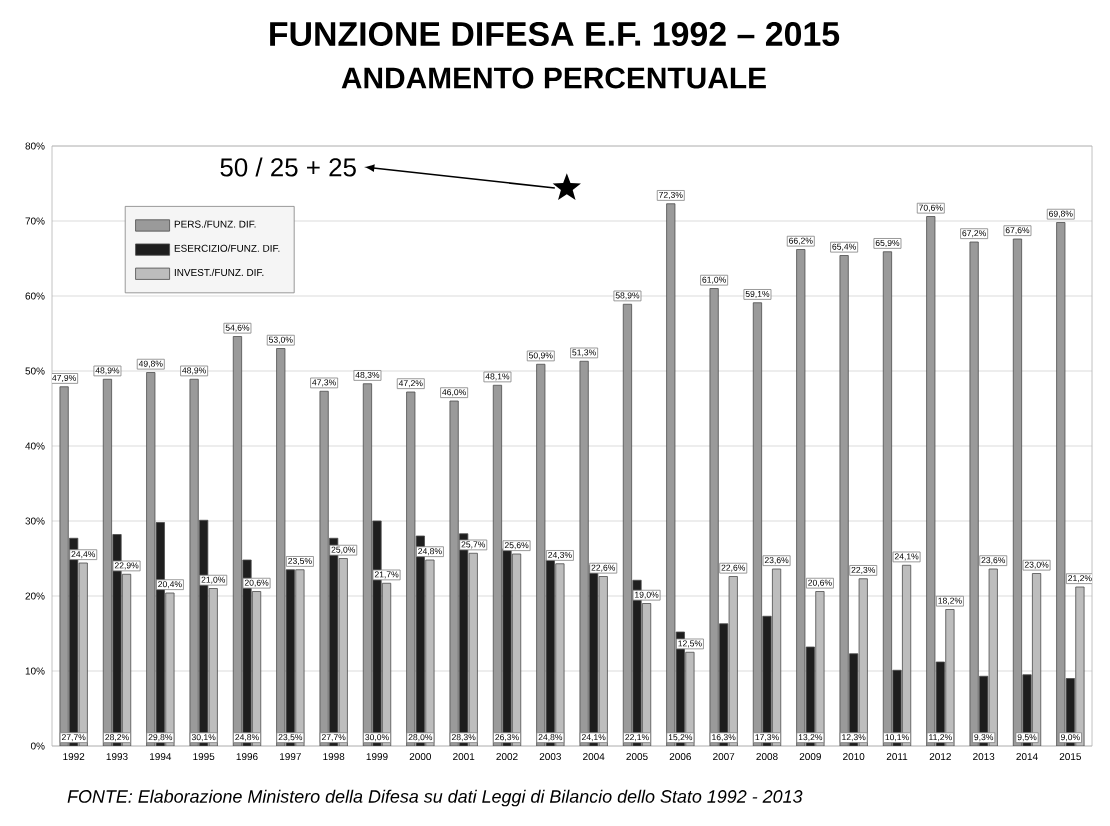 Image resolution: width=1110 pixels, height=826 pixels. Describe the element at coordinates (435, 798) in the screenshot. I see `source-note: FONTE: Elaborazione Ministero della Difesa su dati Leggi di Bilancio dello Stato 1992 - 2013` at that location.